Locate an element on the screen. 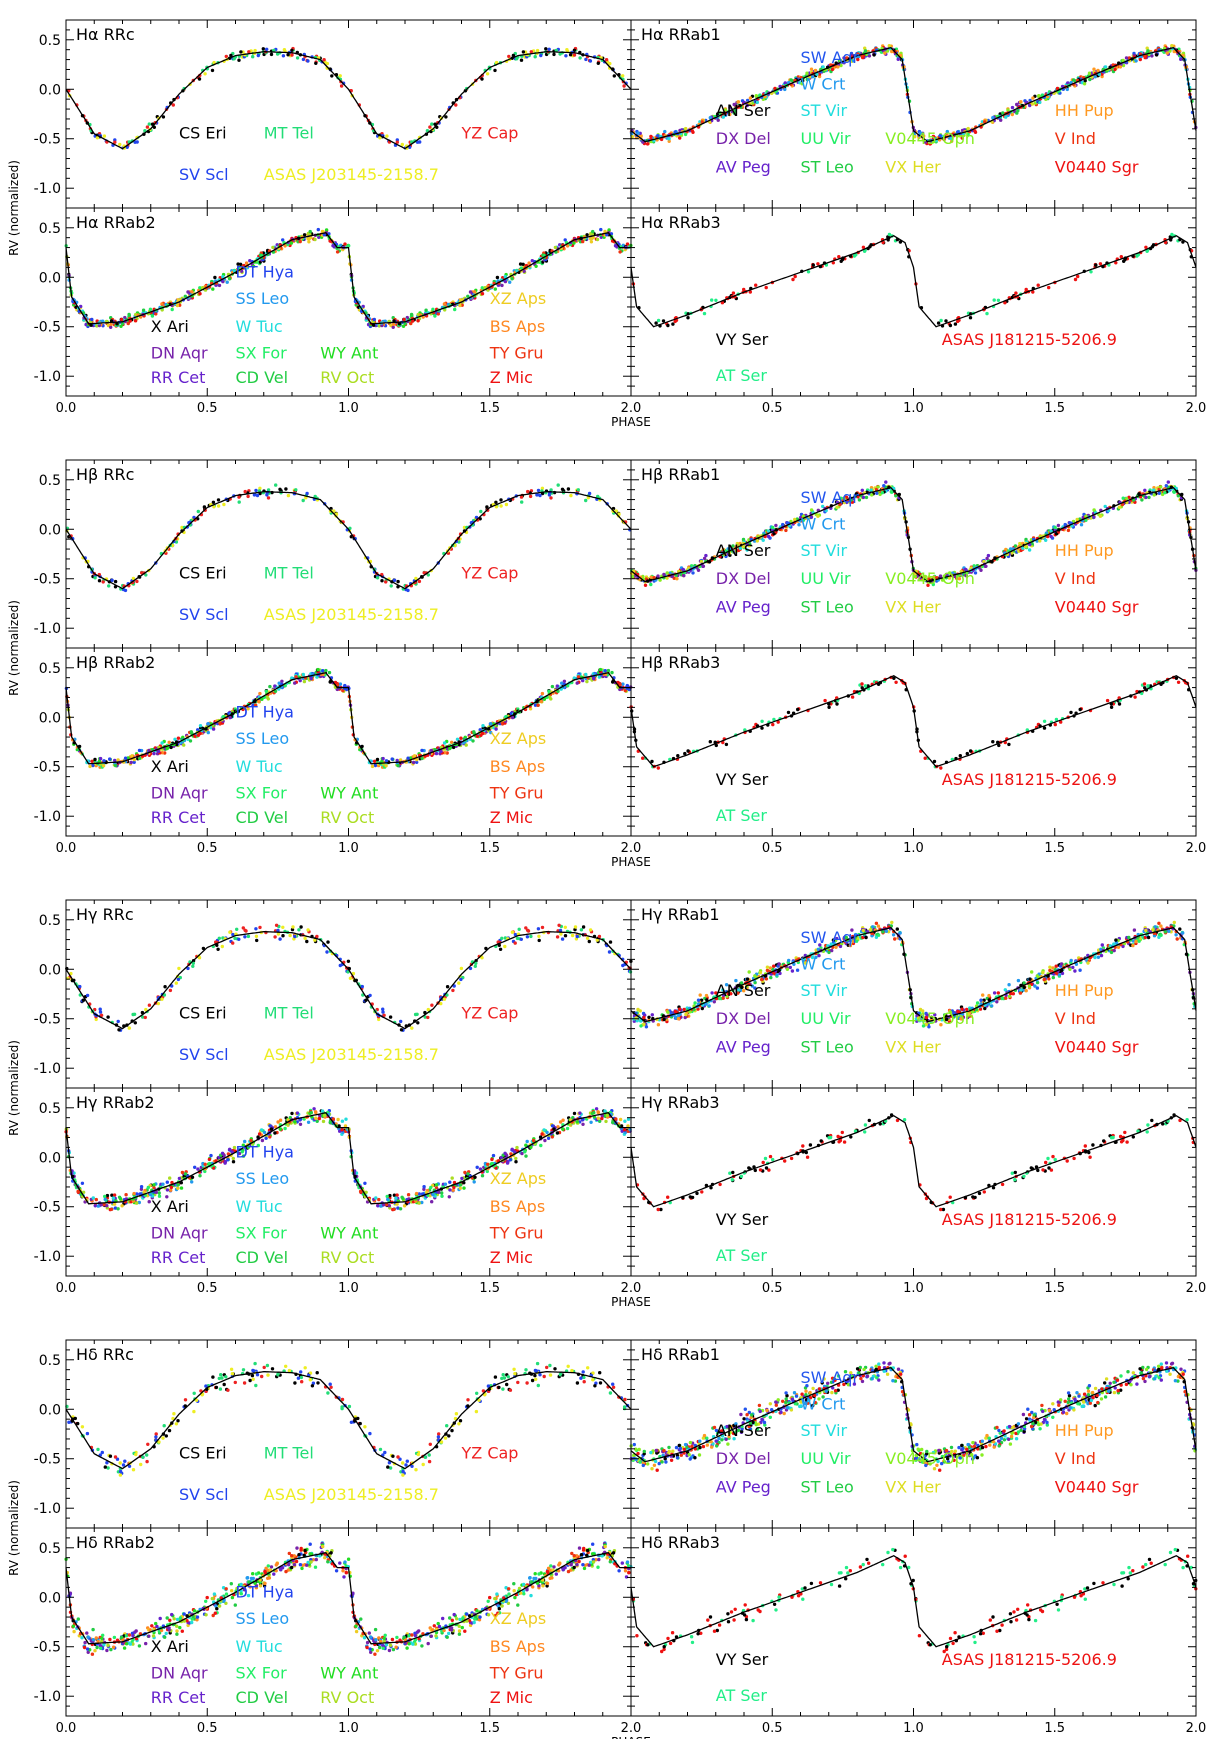  star-label: YZ Cap is located at coordinates (490, 572).